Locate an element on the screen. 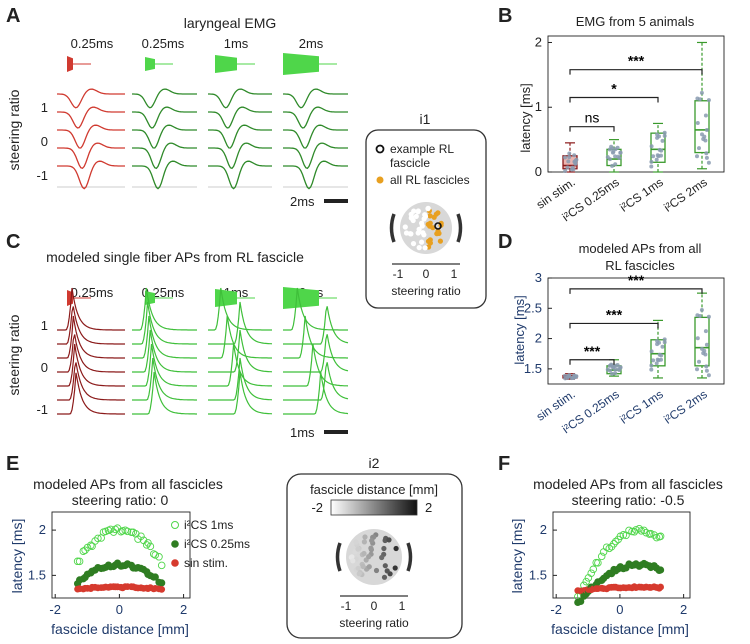 This screenshot has width=750, height=644. panel-c-trace-c3-r4 is located at coordinates (240, 351).